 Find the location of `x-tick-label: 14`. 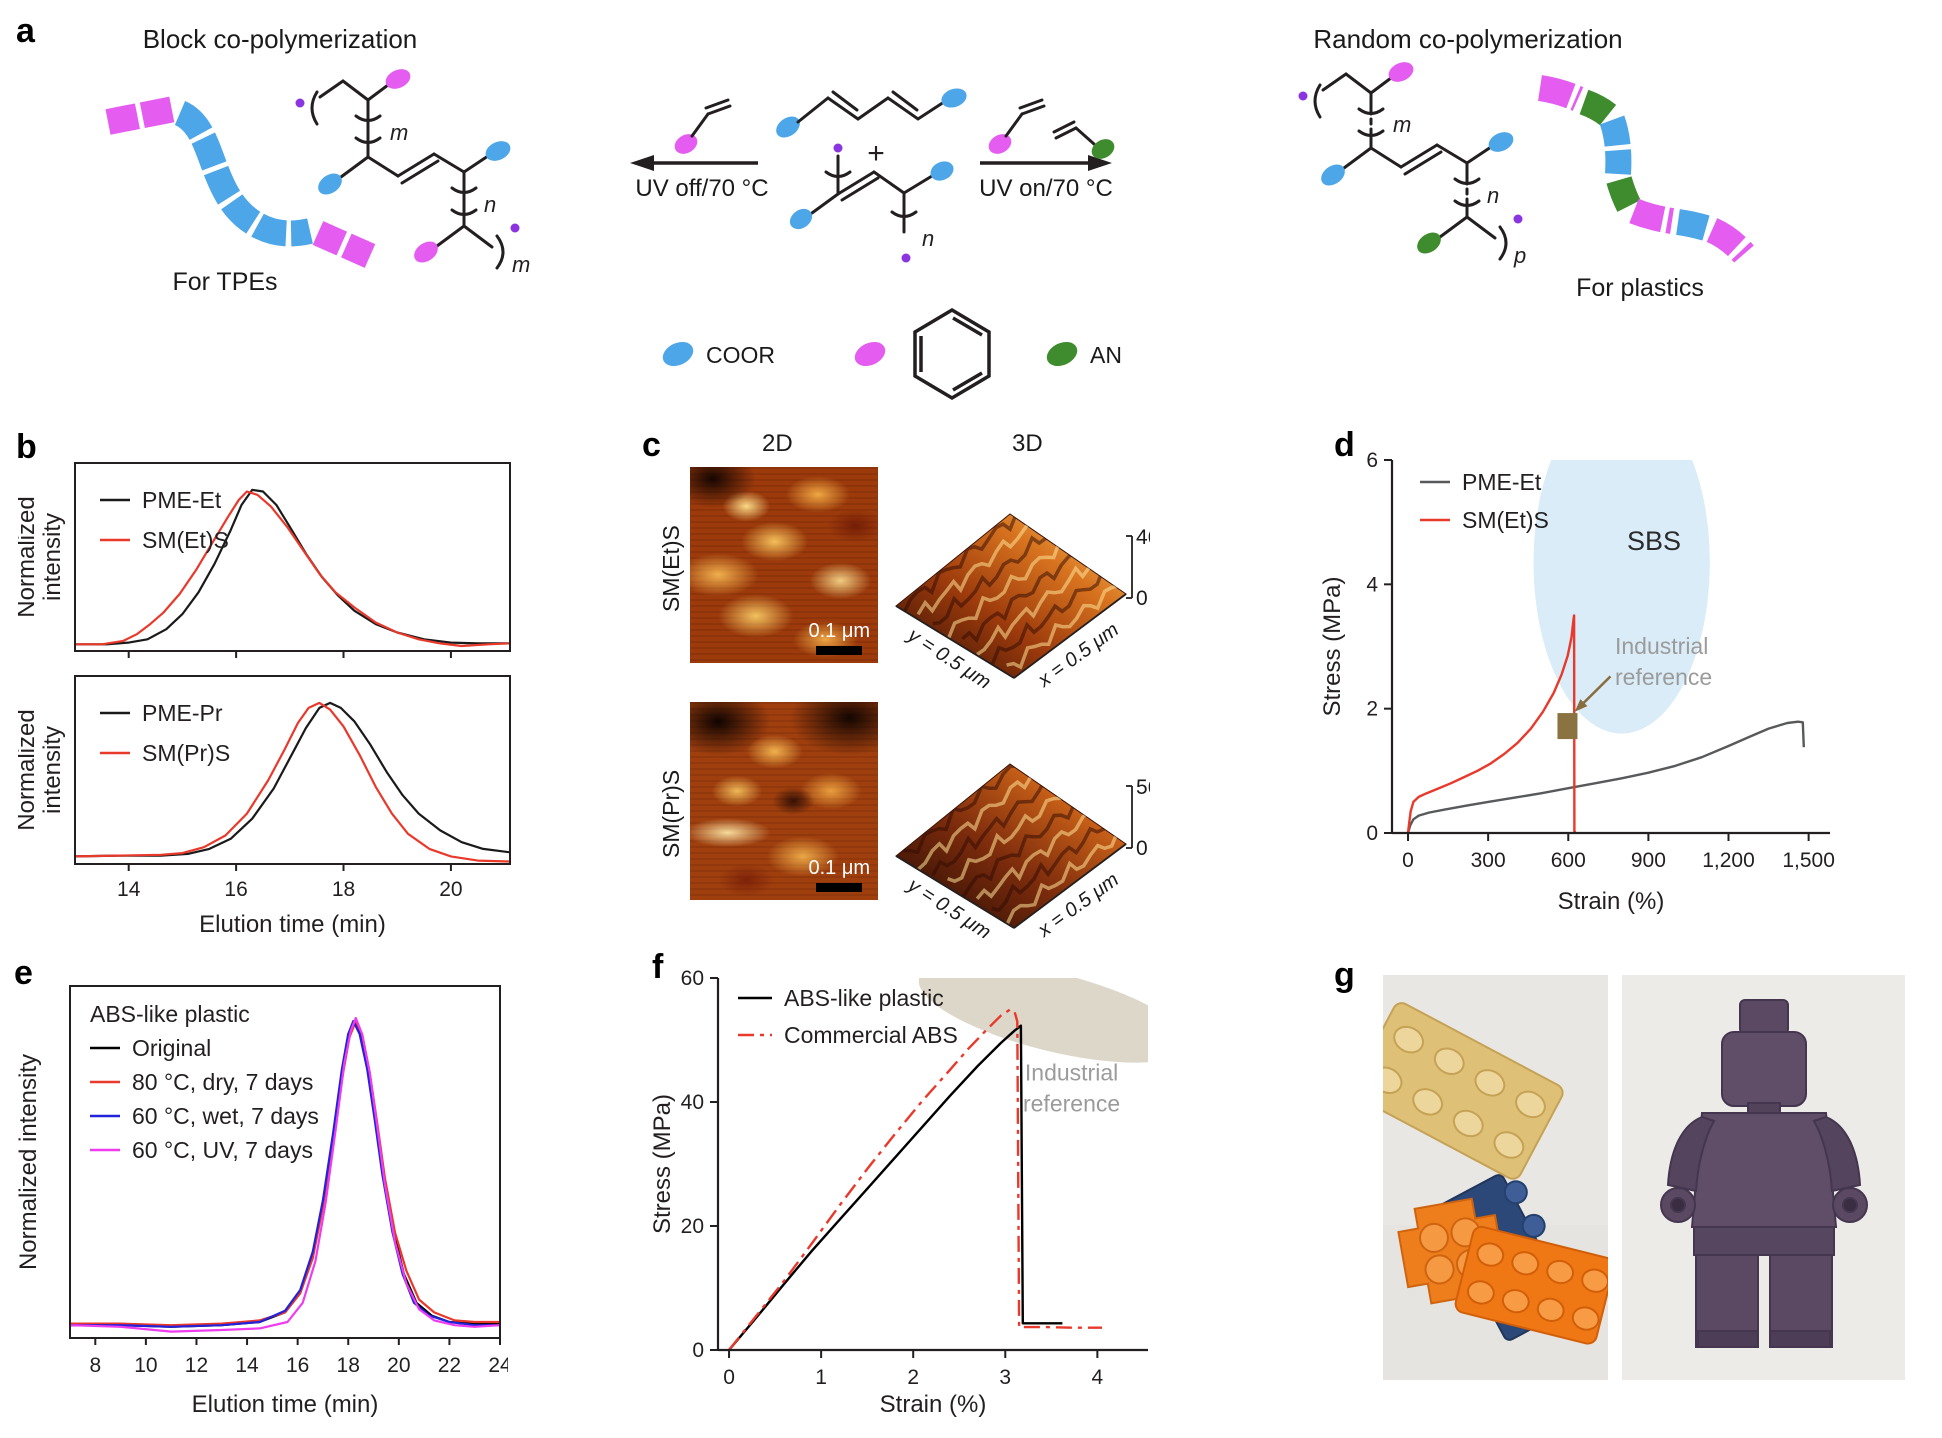

x-tick-label: 14 is located at coordinates (247, 1365).